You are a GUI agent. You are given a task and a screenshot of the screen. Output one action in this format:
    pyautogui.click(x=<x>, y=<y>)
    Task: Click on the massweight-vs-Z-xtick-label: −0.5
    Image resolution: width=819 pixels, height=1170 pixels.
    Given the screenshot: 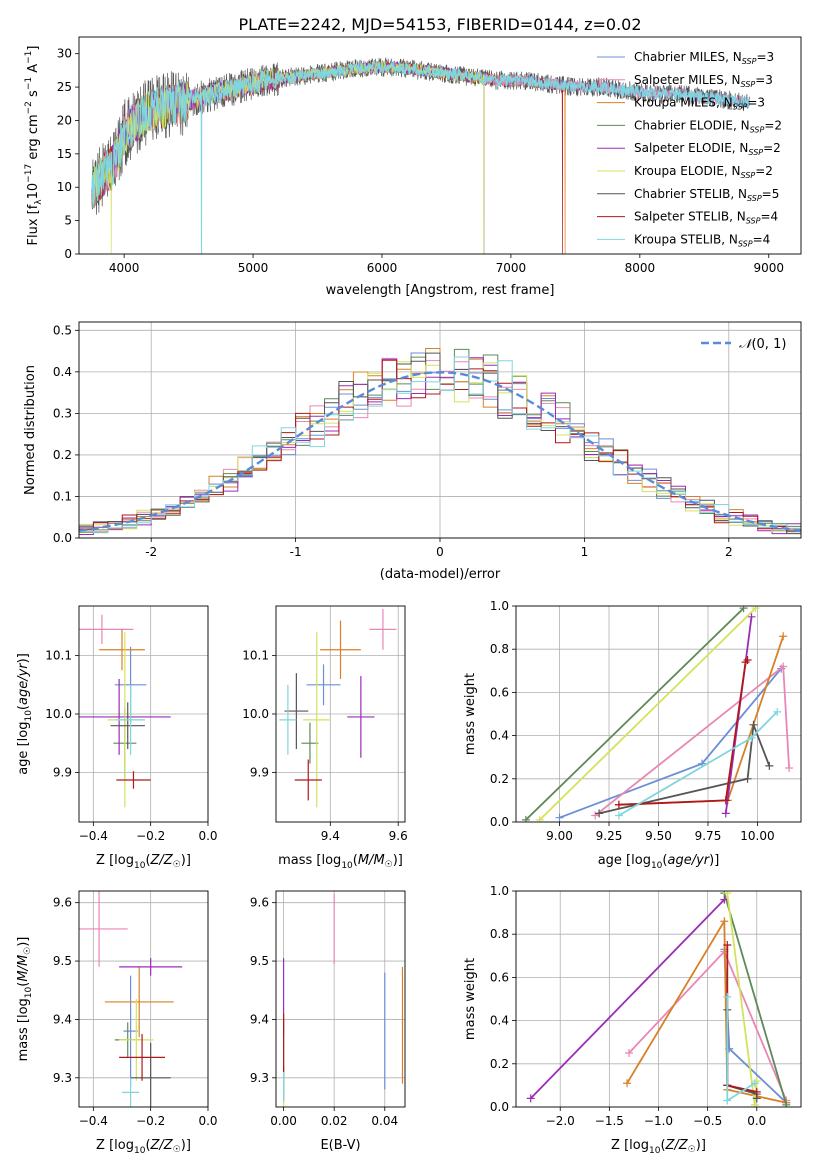 What is the action you would take?
    pyautogui.click(x=707, y=1121)
    